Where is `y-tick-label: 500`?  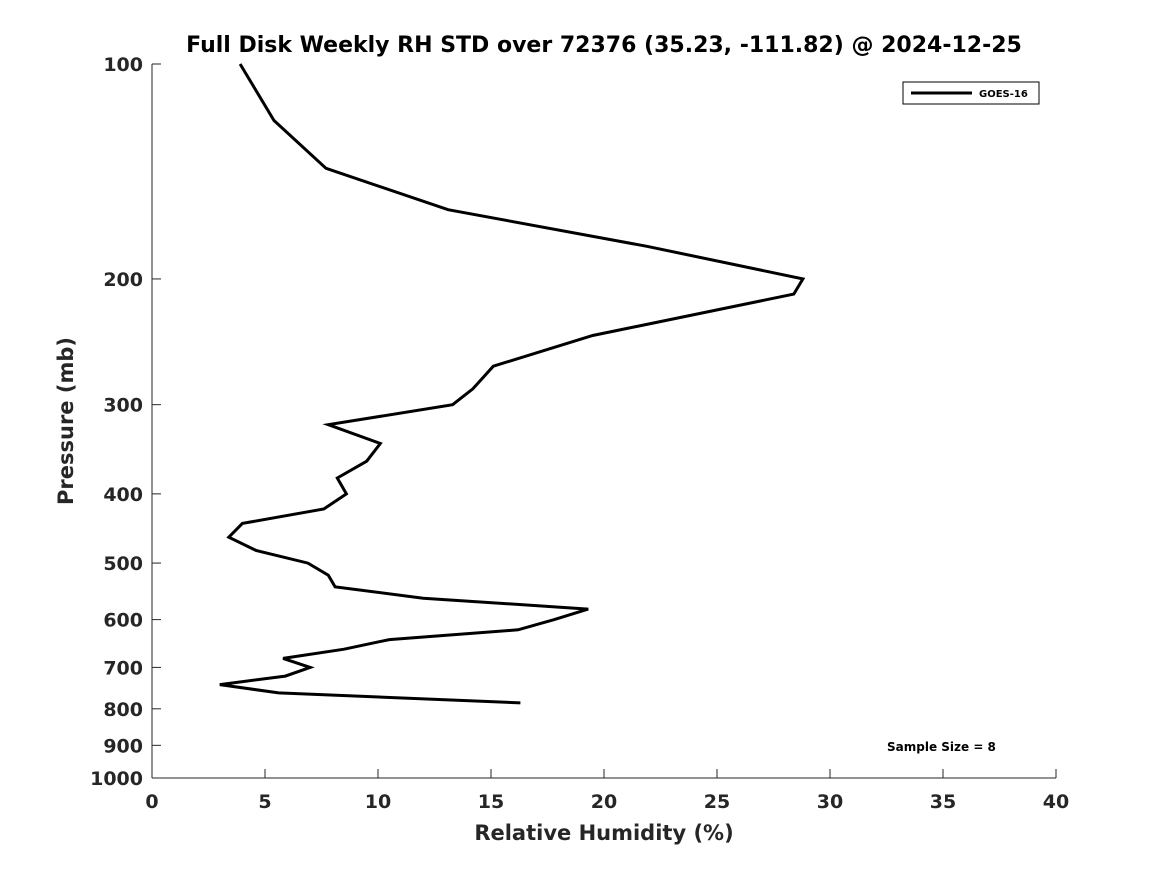
y-tick-label: 500 is located at coordinates (123, 564).